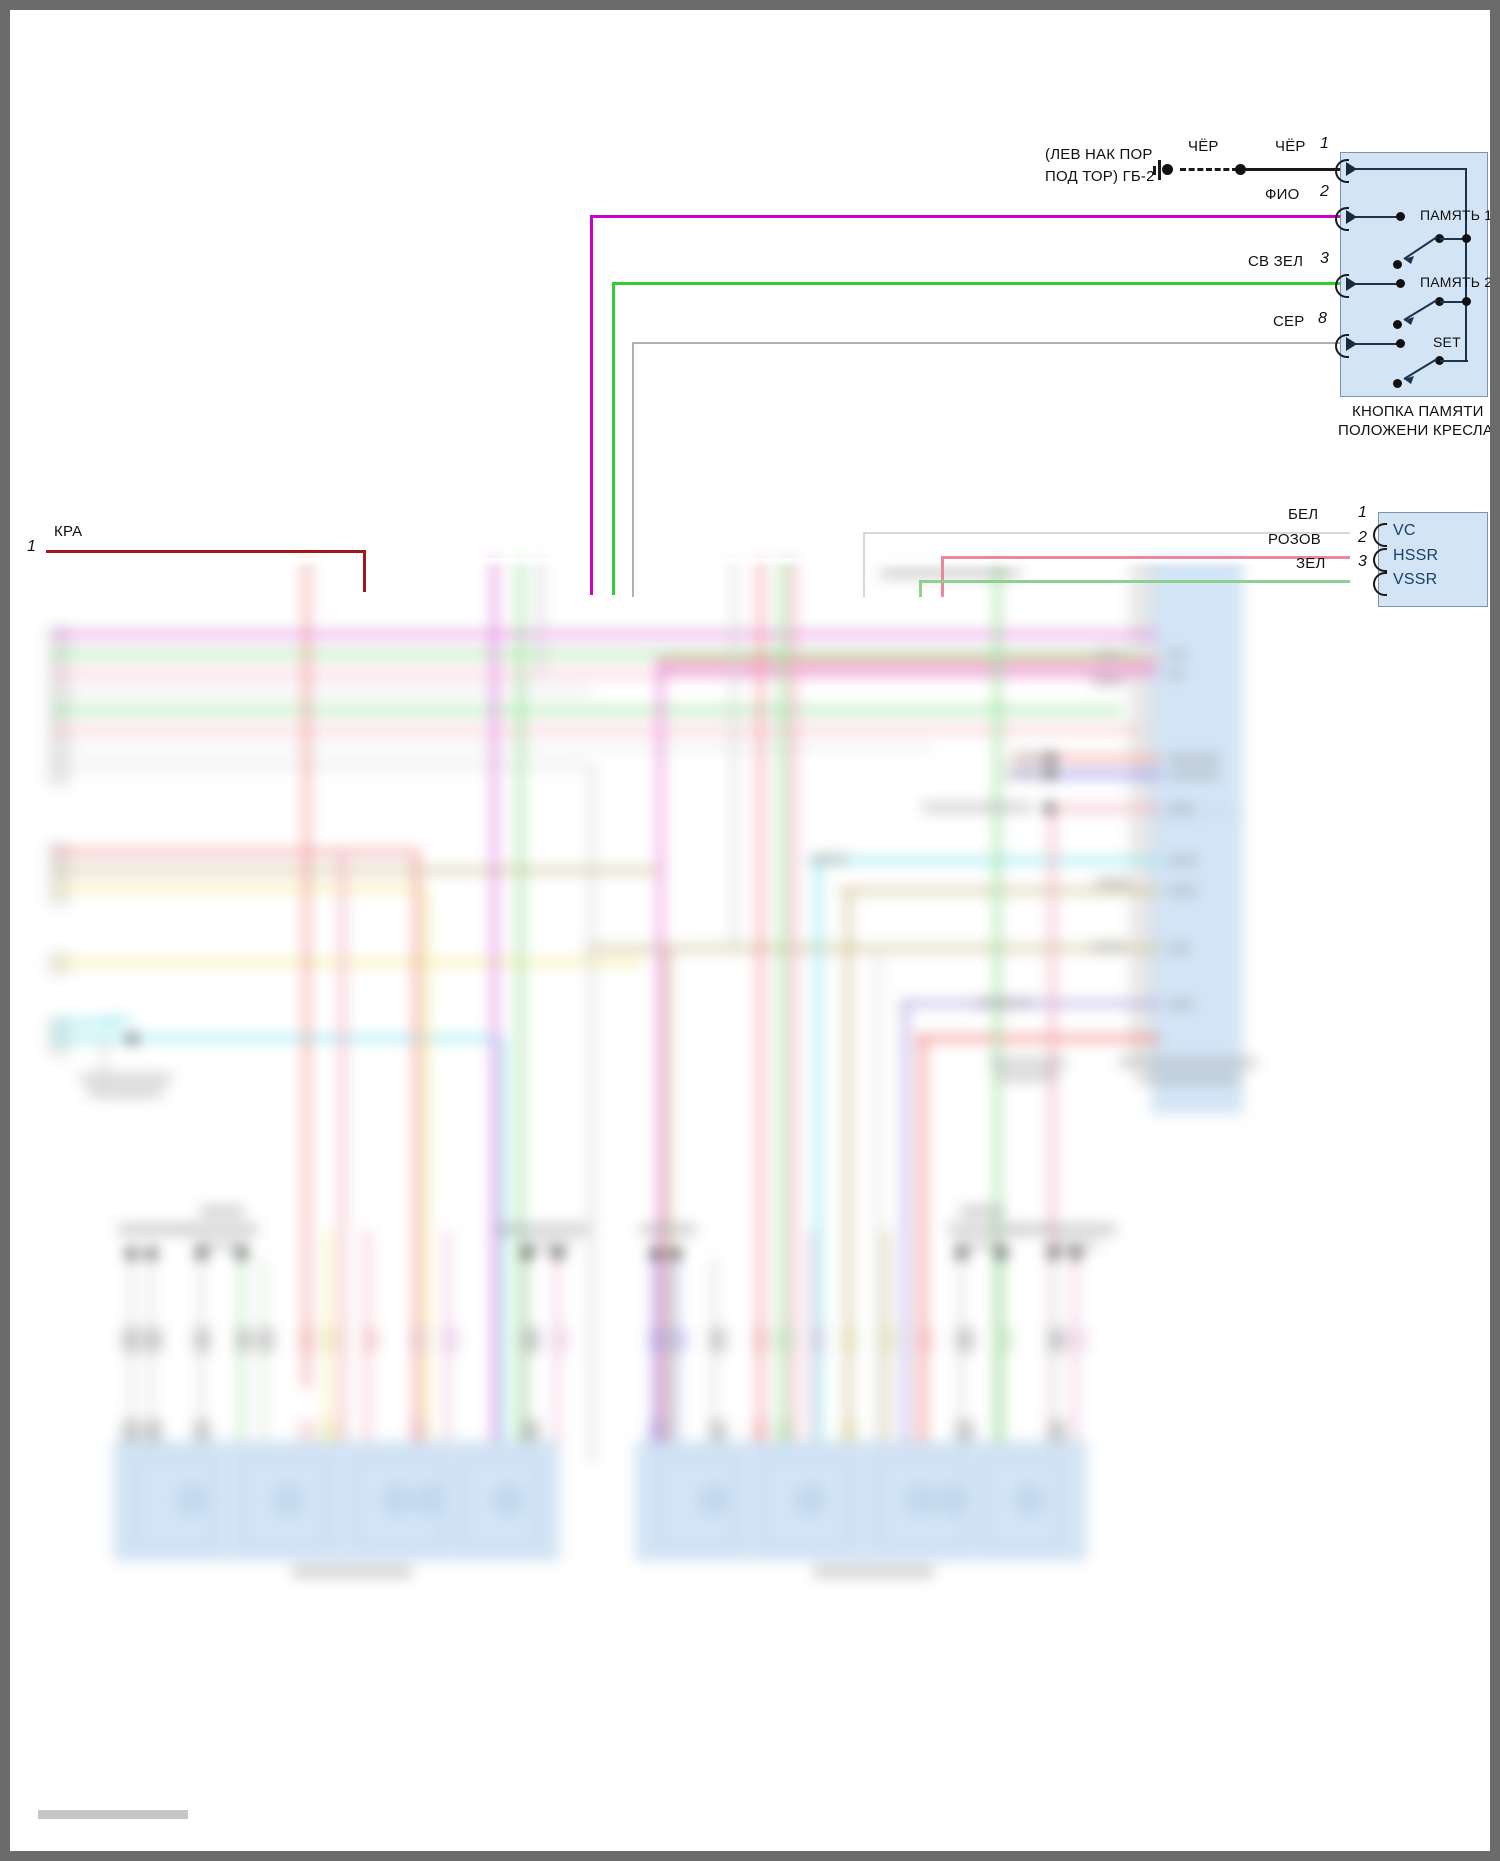 The image size is (1500, 1861). I want to click on ground-junction-dot, so click(1167, 169).